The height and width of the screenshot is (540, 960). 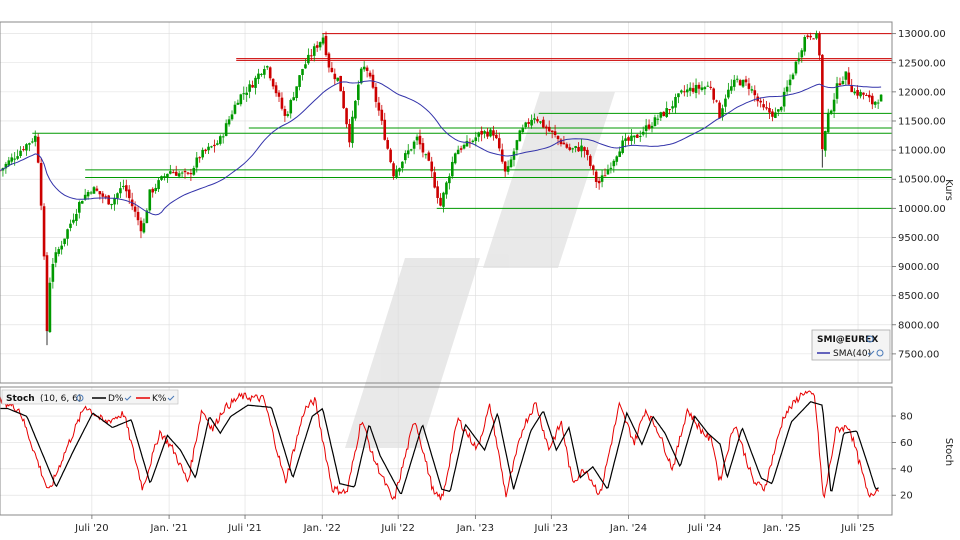 What do you see at coordinates (128, 398) in the screenshot?
I see `d-legend-check-icon` at bounding box center [128, 398].